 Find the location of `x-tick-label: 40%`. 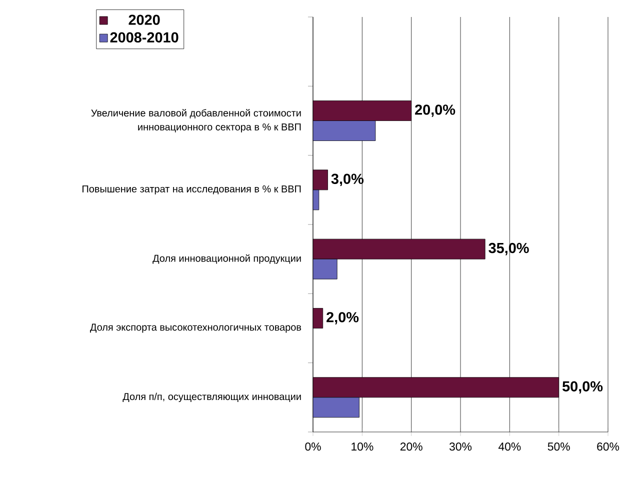

x-tick-label: 40% is located at coordinates (509, 446).